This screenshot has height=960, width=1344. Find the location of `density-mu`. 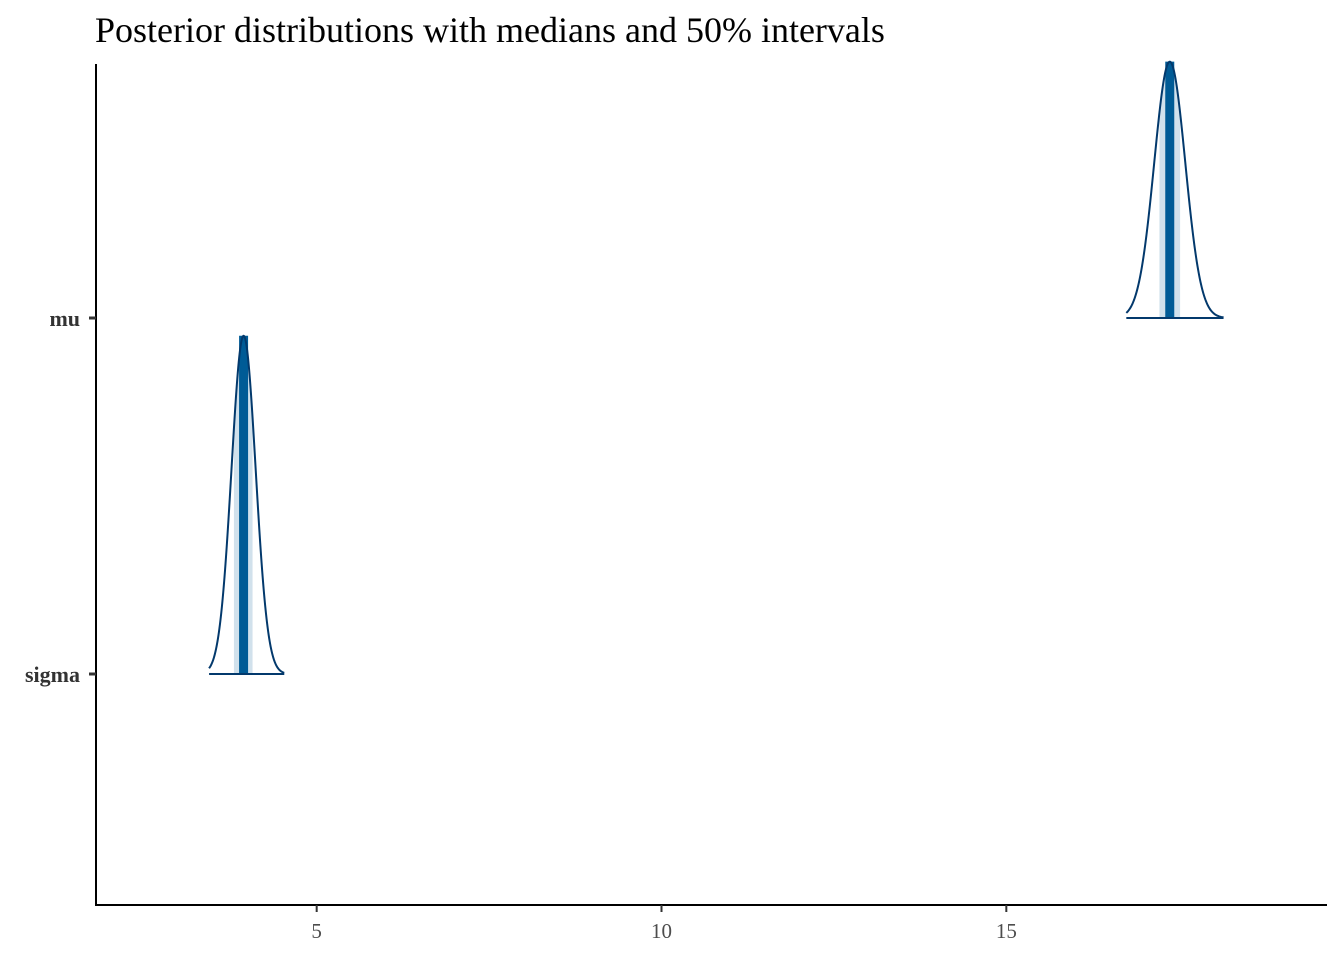

density-mu is located at coordinates (1174, 189).